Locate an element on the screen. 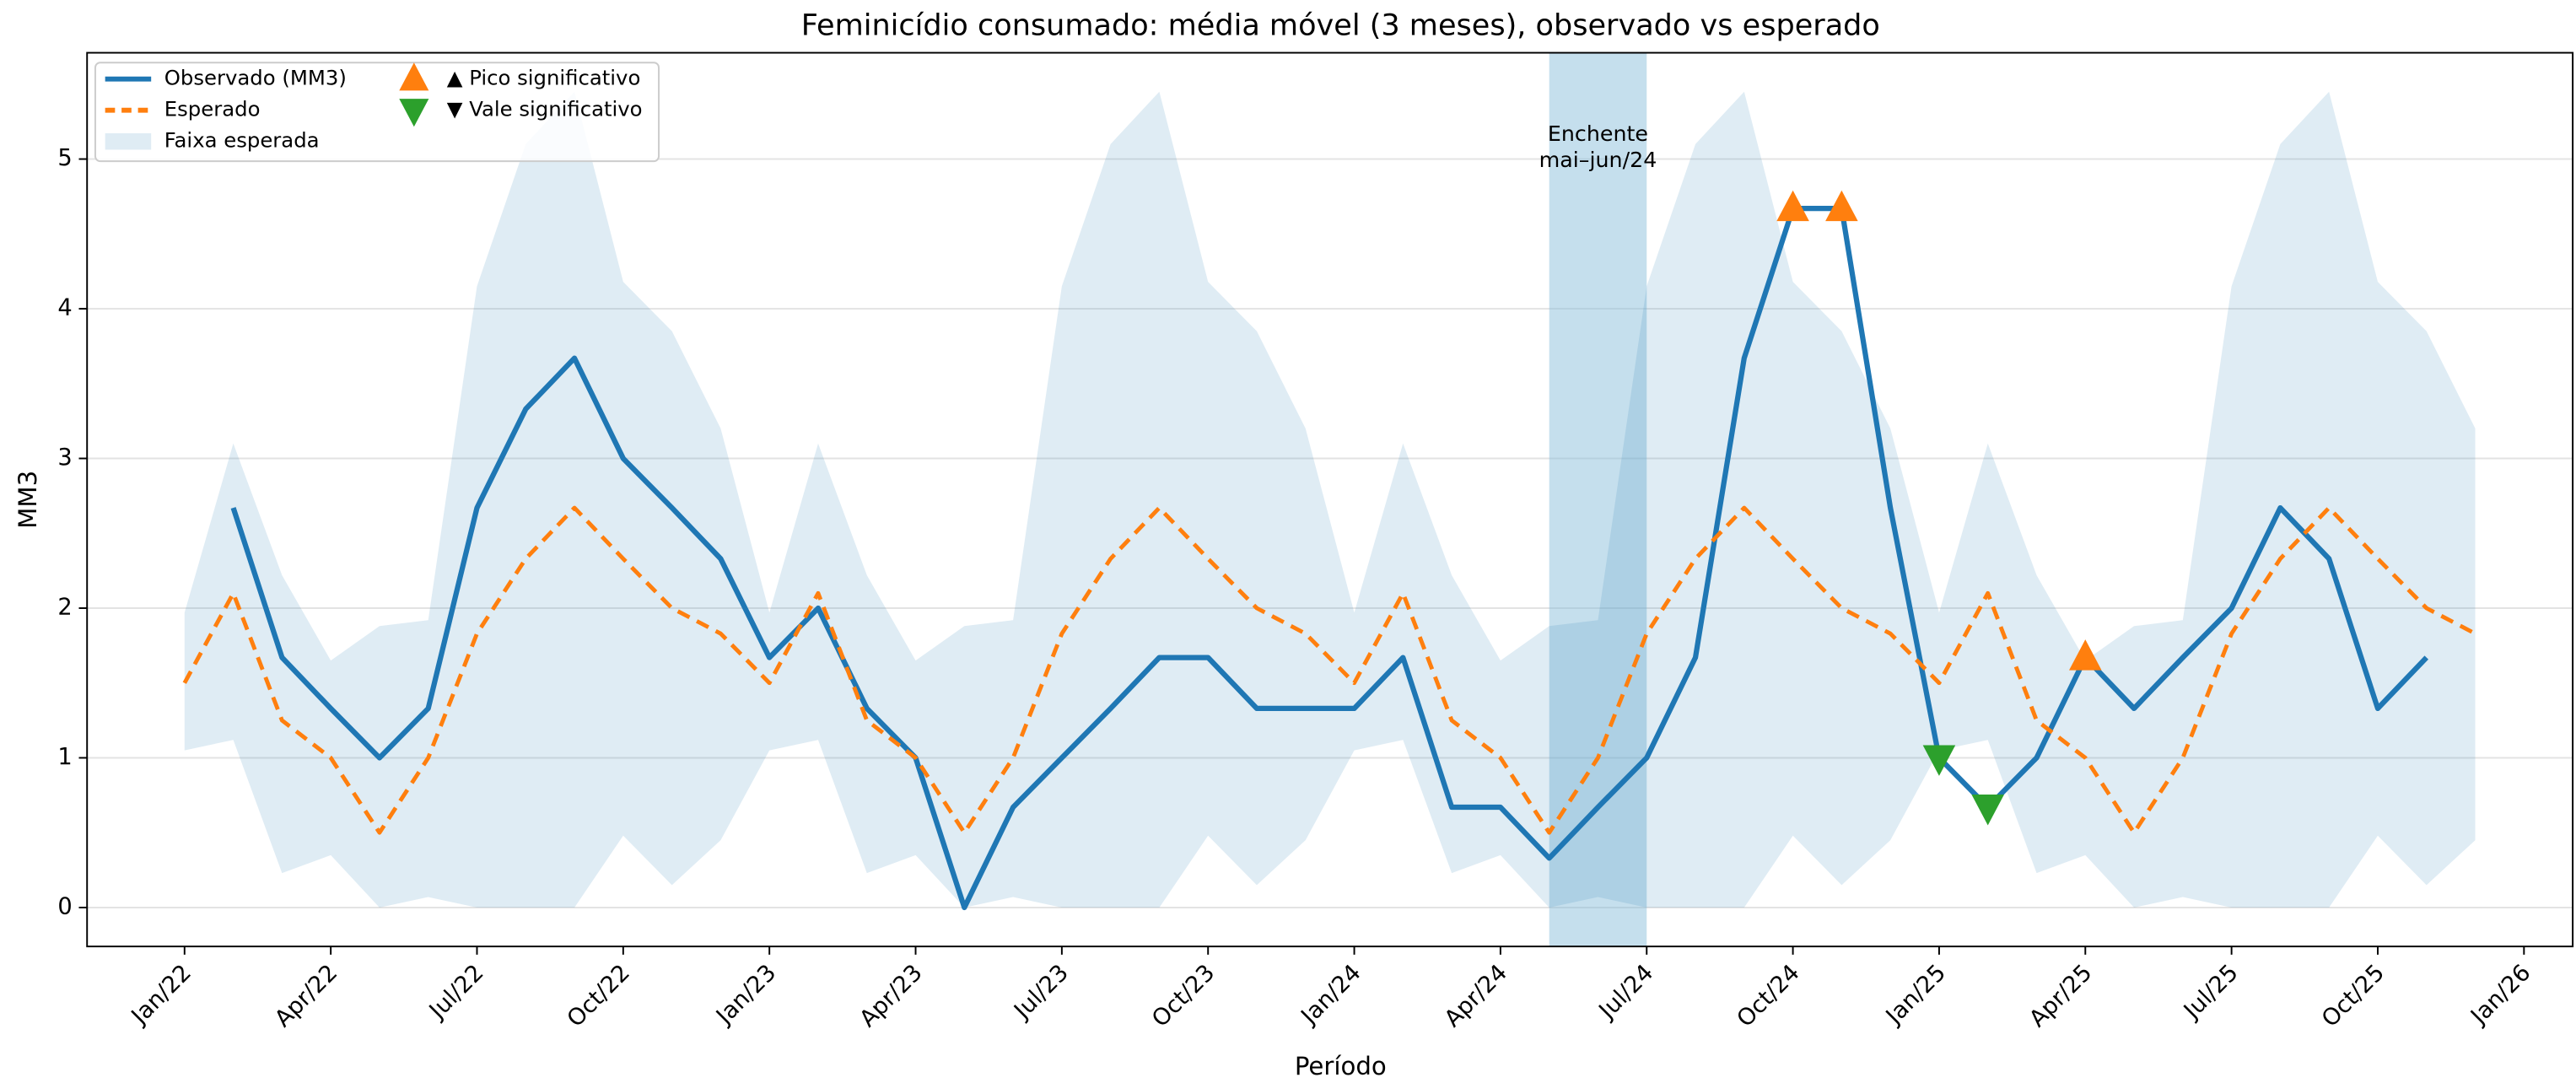  x-tick-label: Jan/24 is located at coordinates (1331, 995).